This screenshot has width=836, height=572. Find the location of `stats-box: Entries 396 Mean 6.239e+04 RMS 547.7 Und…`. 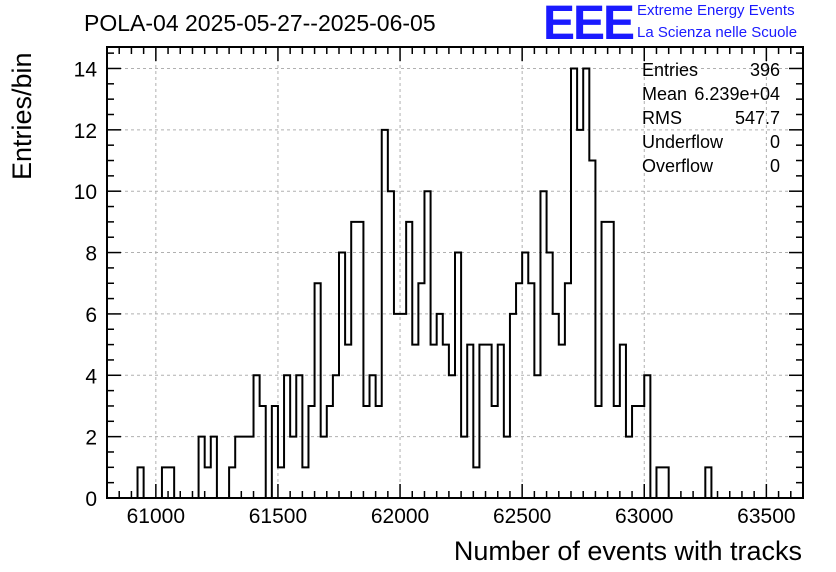

stats-box: Entries 396 Mean 6.239e+04 RMS 547.7 Und… is located at coordinates (711, 118).